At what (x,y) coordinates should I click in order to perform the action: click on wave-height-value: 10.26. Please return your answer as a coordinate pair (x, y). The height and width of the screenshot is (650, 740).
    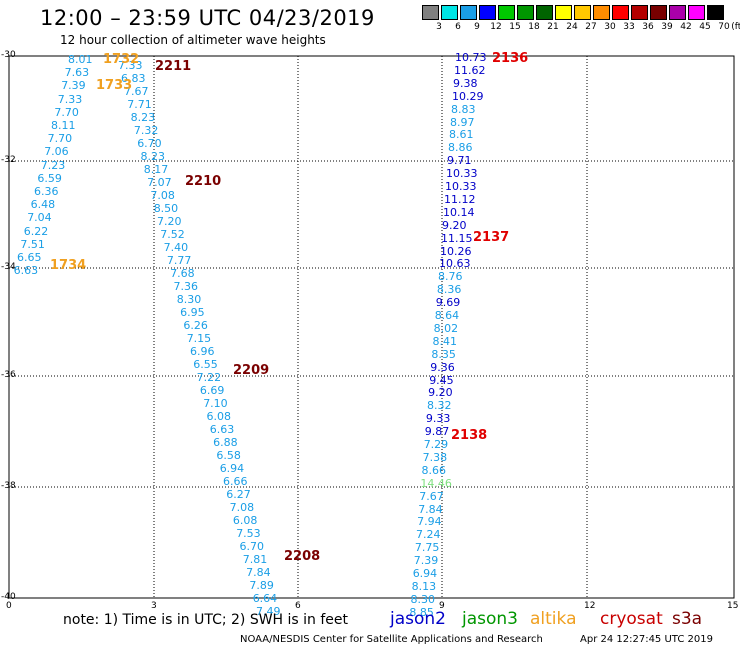
    Looking at the image, I should click on (456, 251).